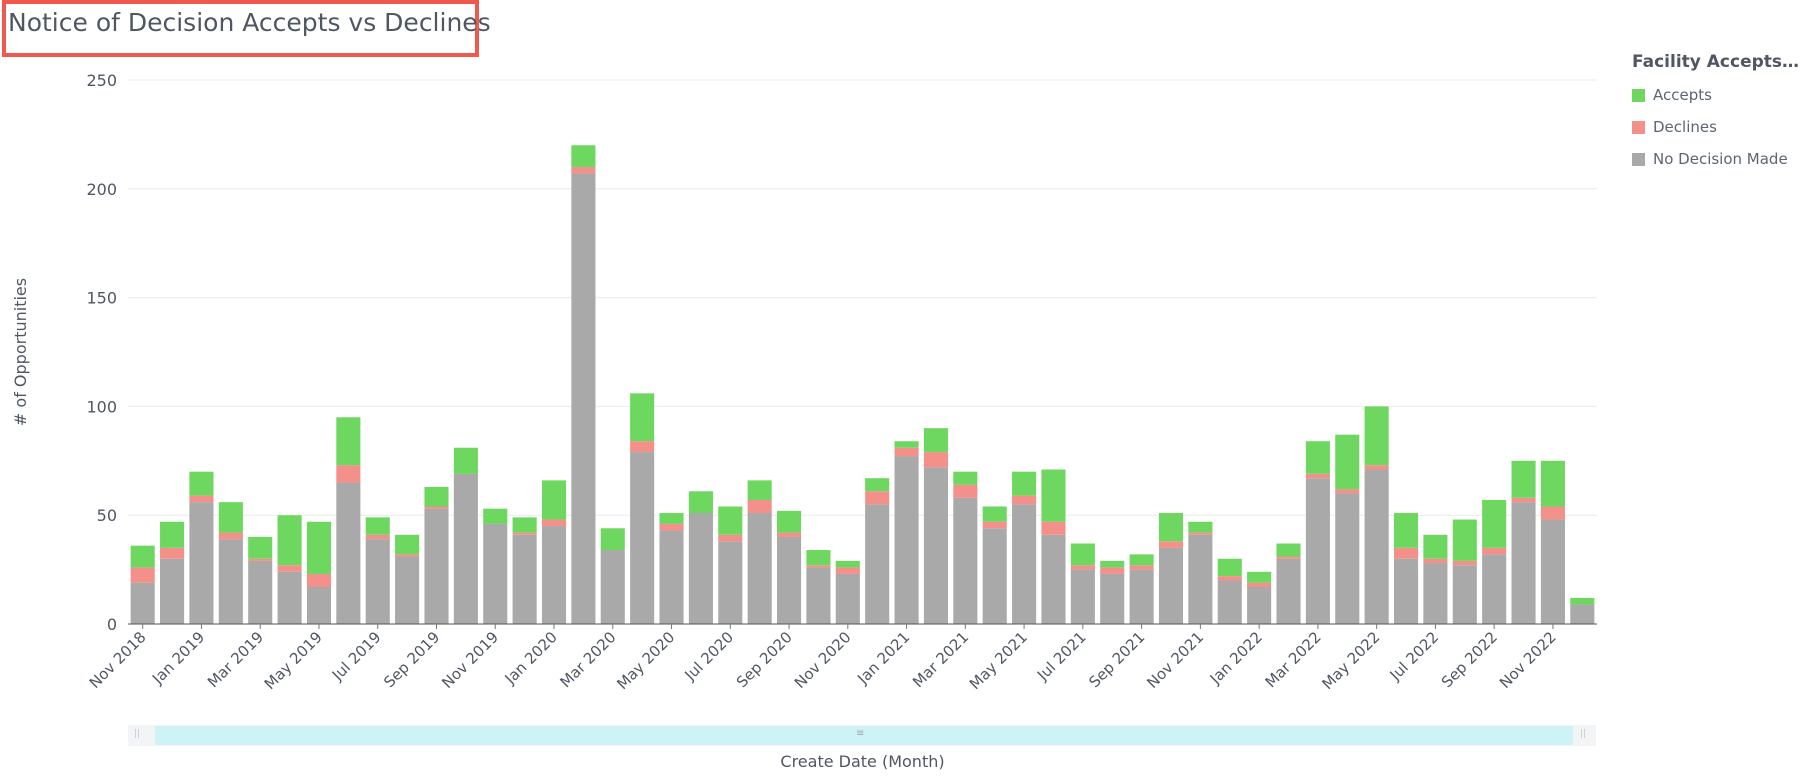 This screenshot has width=1806, height=780. What do you see at coordinates (862, 761) in the screenshot?
I see `x-axis-label: Create Date (Month)` at bounding box center [862, 761].